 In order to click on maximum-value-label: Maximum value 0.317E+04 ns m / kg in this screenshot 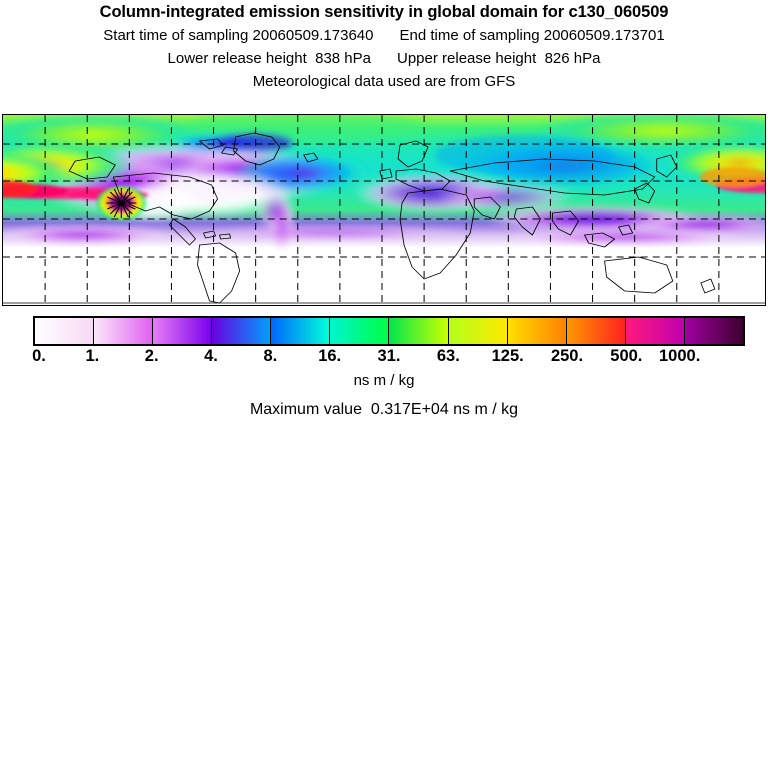, I will do `click(384, 409)`.